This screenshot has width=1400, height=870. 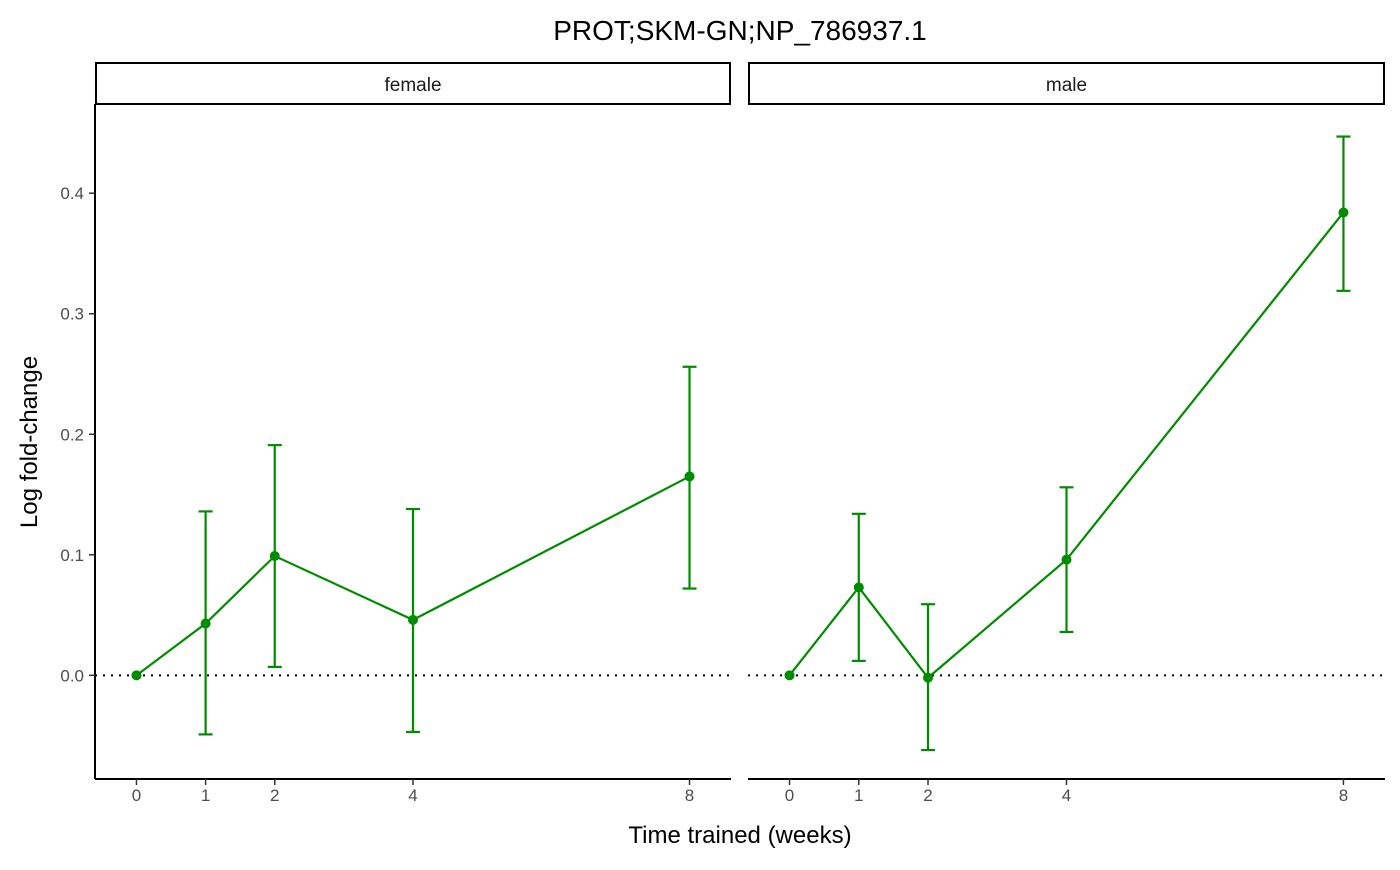 I want to click on facet-strip-male, so click(x=1066, y=83).